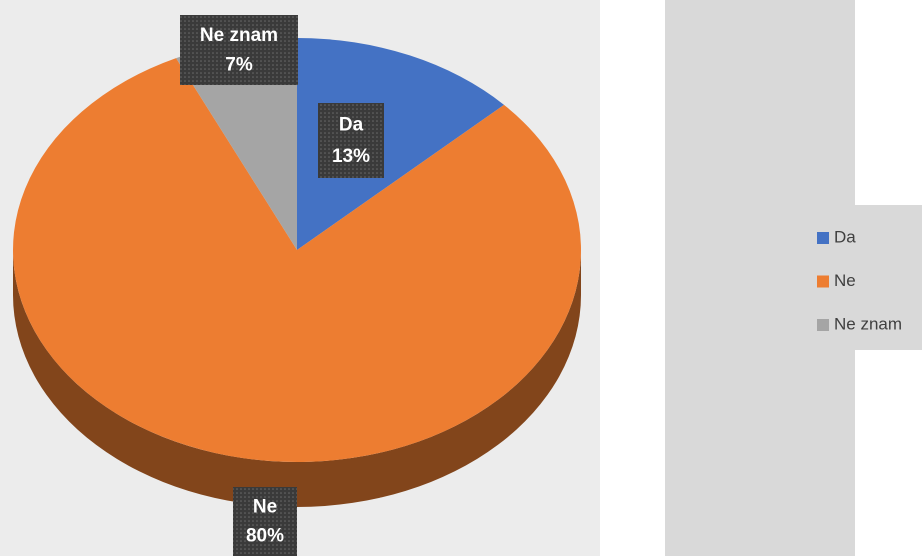 Image resolution: width=922 pixels, height=556 pixels. What do you see at coordinates (351, 156) in the screenshot?
I see `label-value: 13%` at bounding box center [351, 156].